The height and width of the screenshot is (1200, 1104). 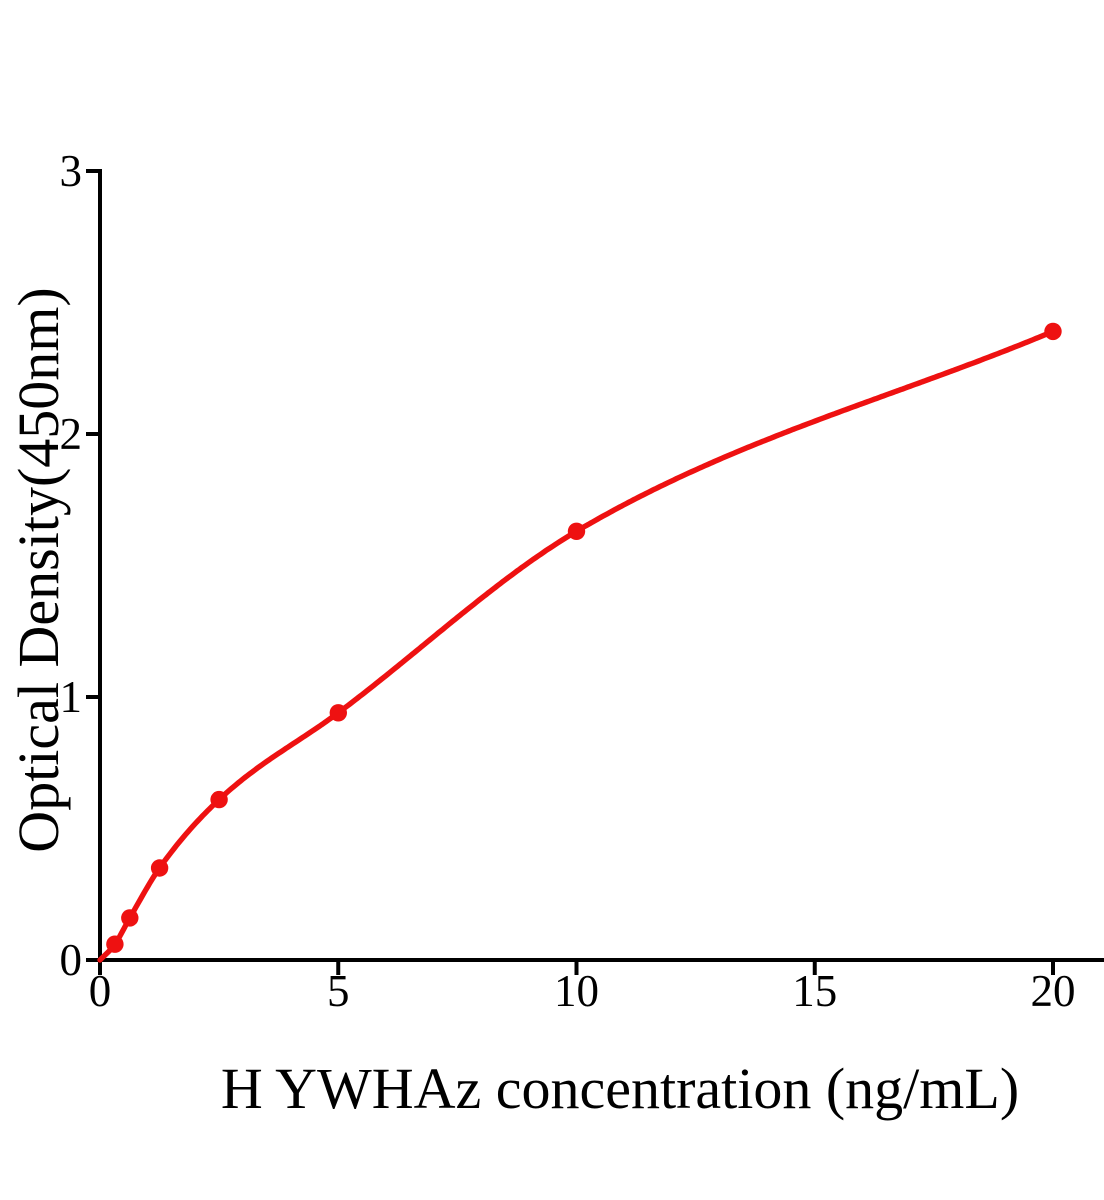 I want to click on y-tick-label: 1, so click(x=71, y=697).